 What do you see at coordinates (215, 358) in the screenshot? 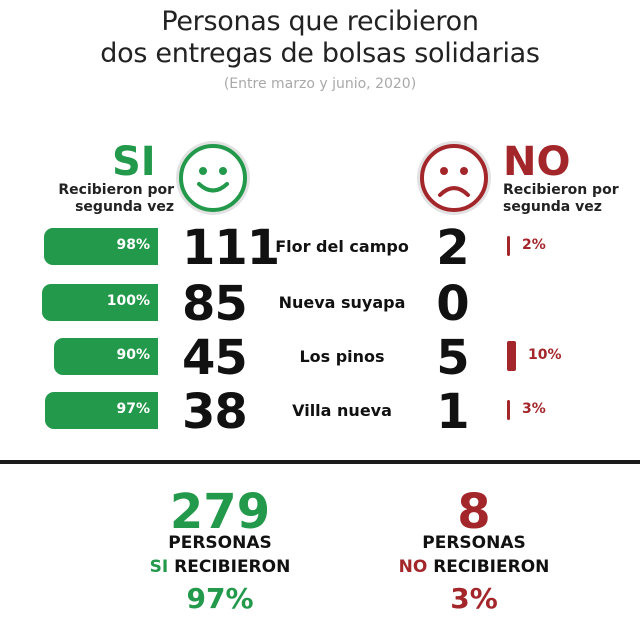
I see `yes-count: 45` at bounding box center [215, 358].